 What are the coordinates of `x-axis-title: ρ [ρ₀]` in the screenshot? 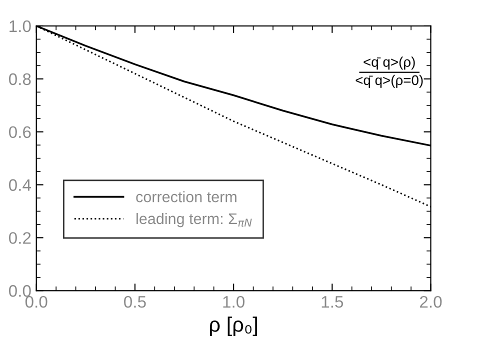 It's located at (233, 326).